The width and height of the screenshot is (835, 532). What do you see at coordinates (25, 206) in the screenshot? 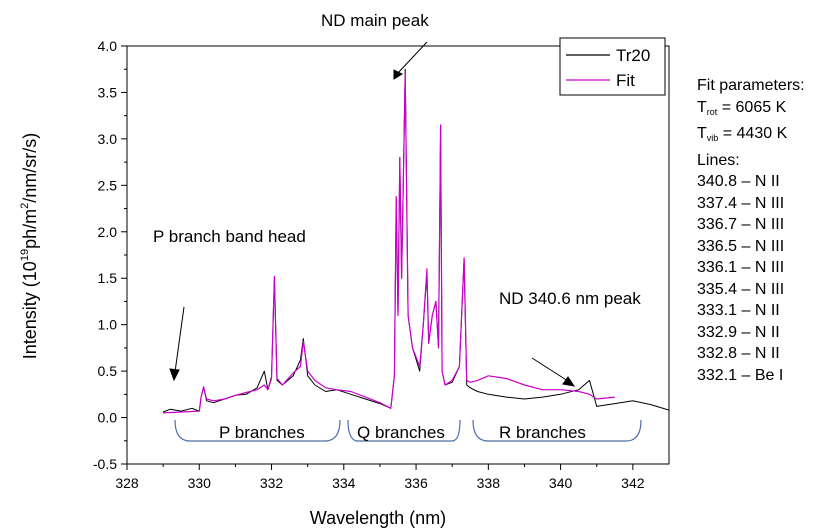
I see `y-label-exp2: 2` at bounding box center [25, 206].